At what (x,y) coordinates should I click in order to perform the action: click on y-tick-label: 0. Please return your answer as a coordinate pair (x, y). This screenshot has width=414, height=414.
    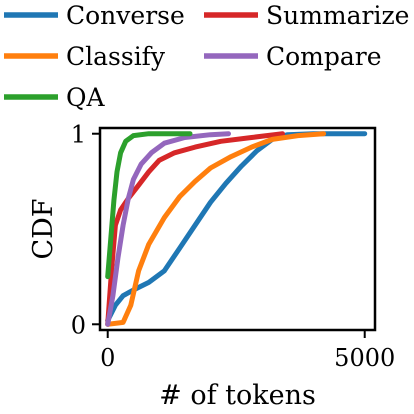
    Looking at the image, I should click on (78, 325).